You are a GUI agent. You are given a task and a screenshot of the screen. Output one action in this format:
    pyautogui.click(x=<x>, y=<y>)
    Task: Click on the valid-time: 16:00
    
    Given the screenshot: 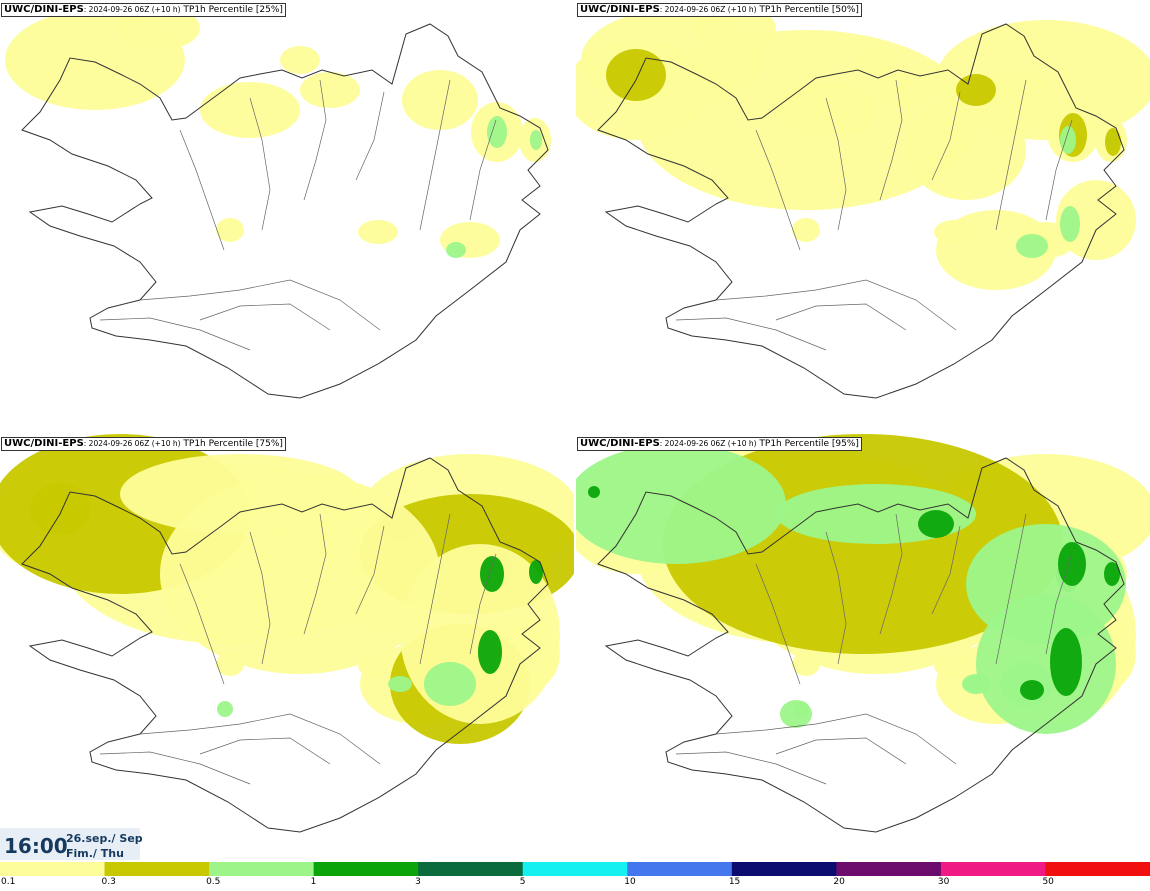 What is the action you would take?
    pyautogui.click(x=36, y=846)
    